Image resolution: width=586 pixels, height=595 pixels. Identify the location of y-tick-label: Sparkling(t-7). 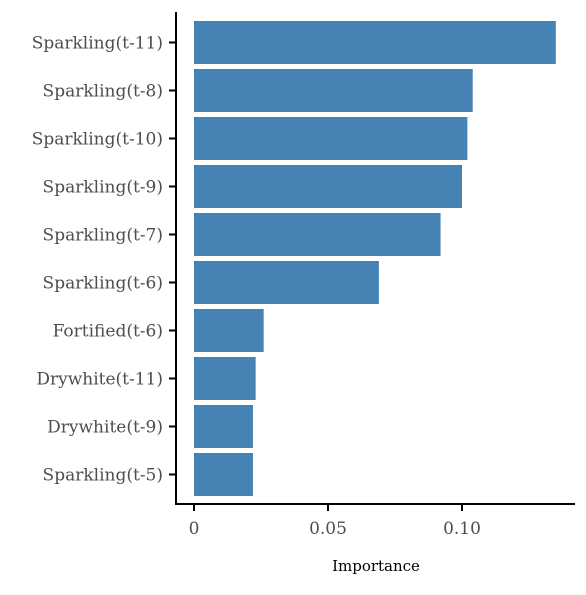
(103, 236).